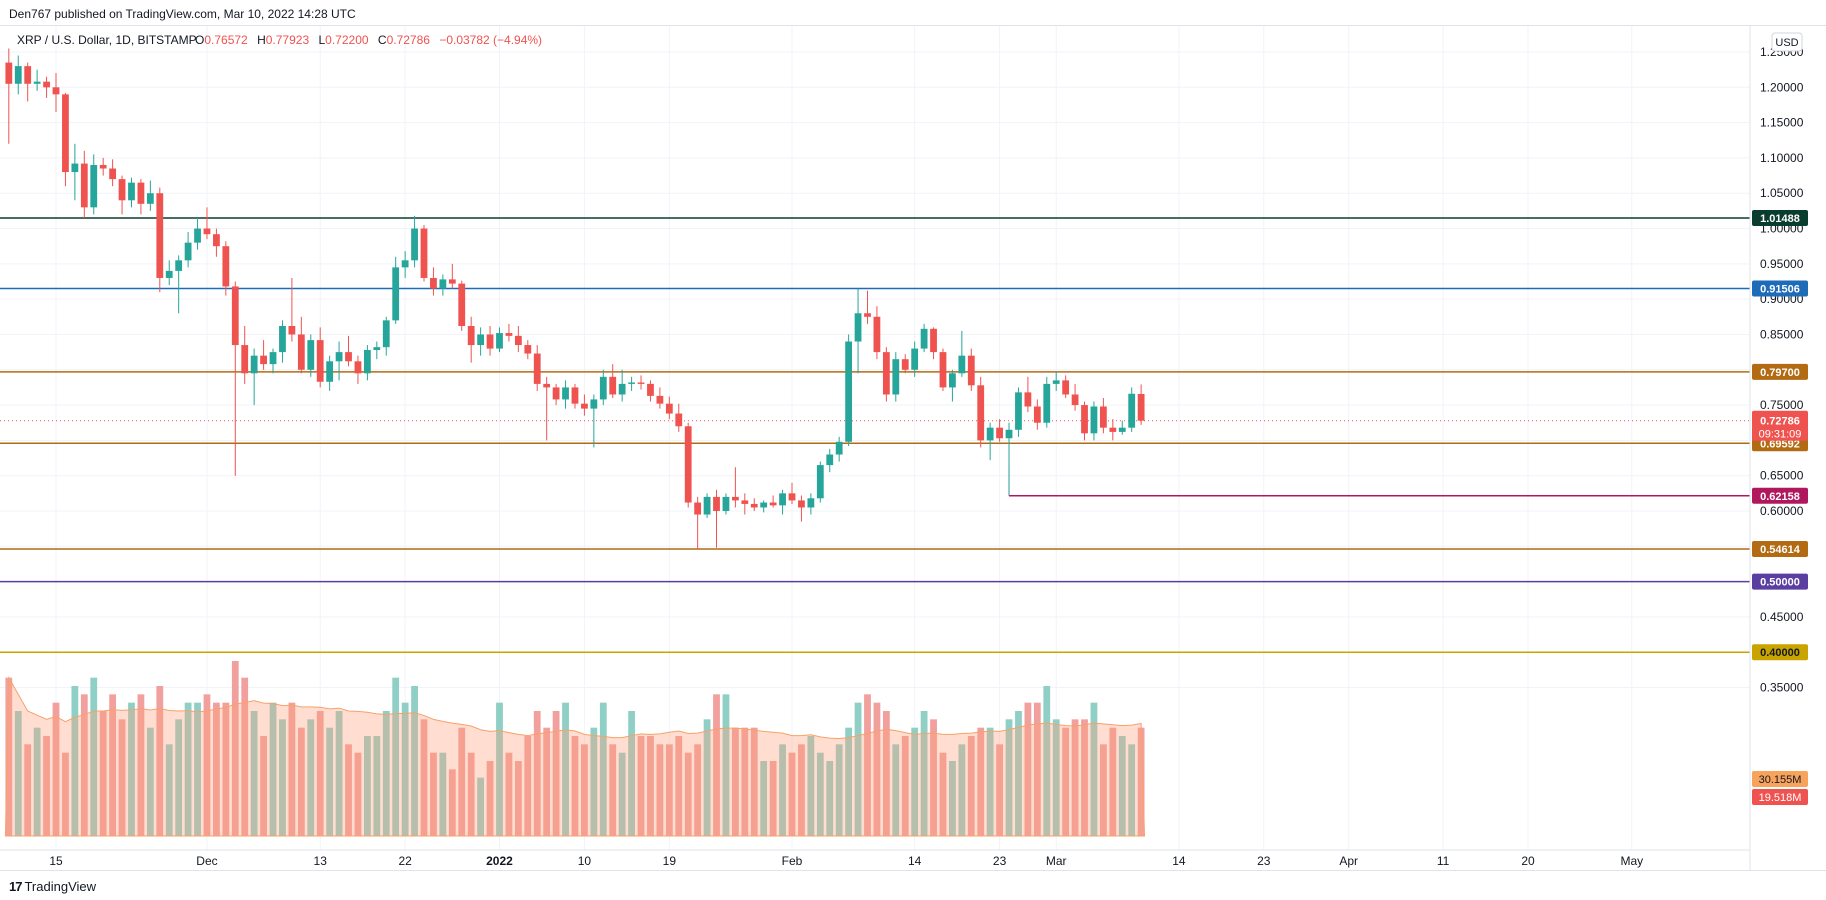  I want to click on open-value: 0.76572, so click(226, 40).